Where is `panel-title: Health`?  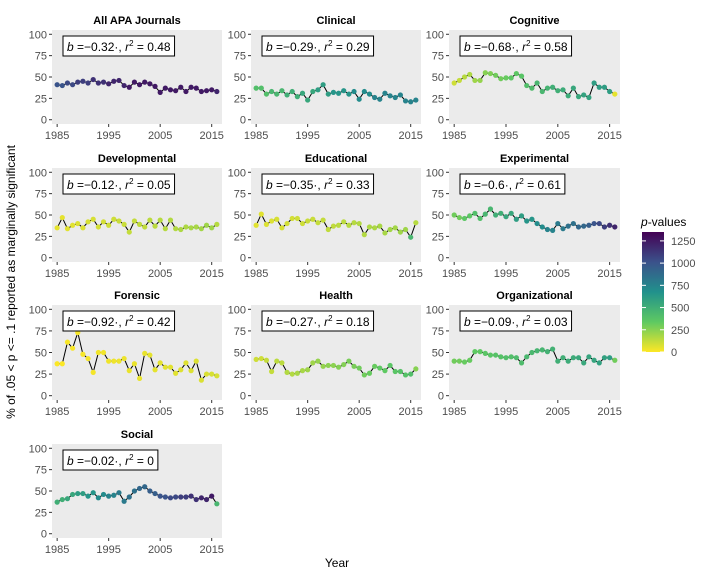 panel-title: Health is located at coordinates (336, 296).